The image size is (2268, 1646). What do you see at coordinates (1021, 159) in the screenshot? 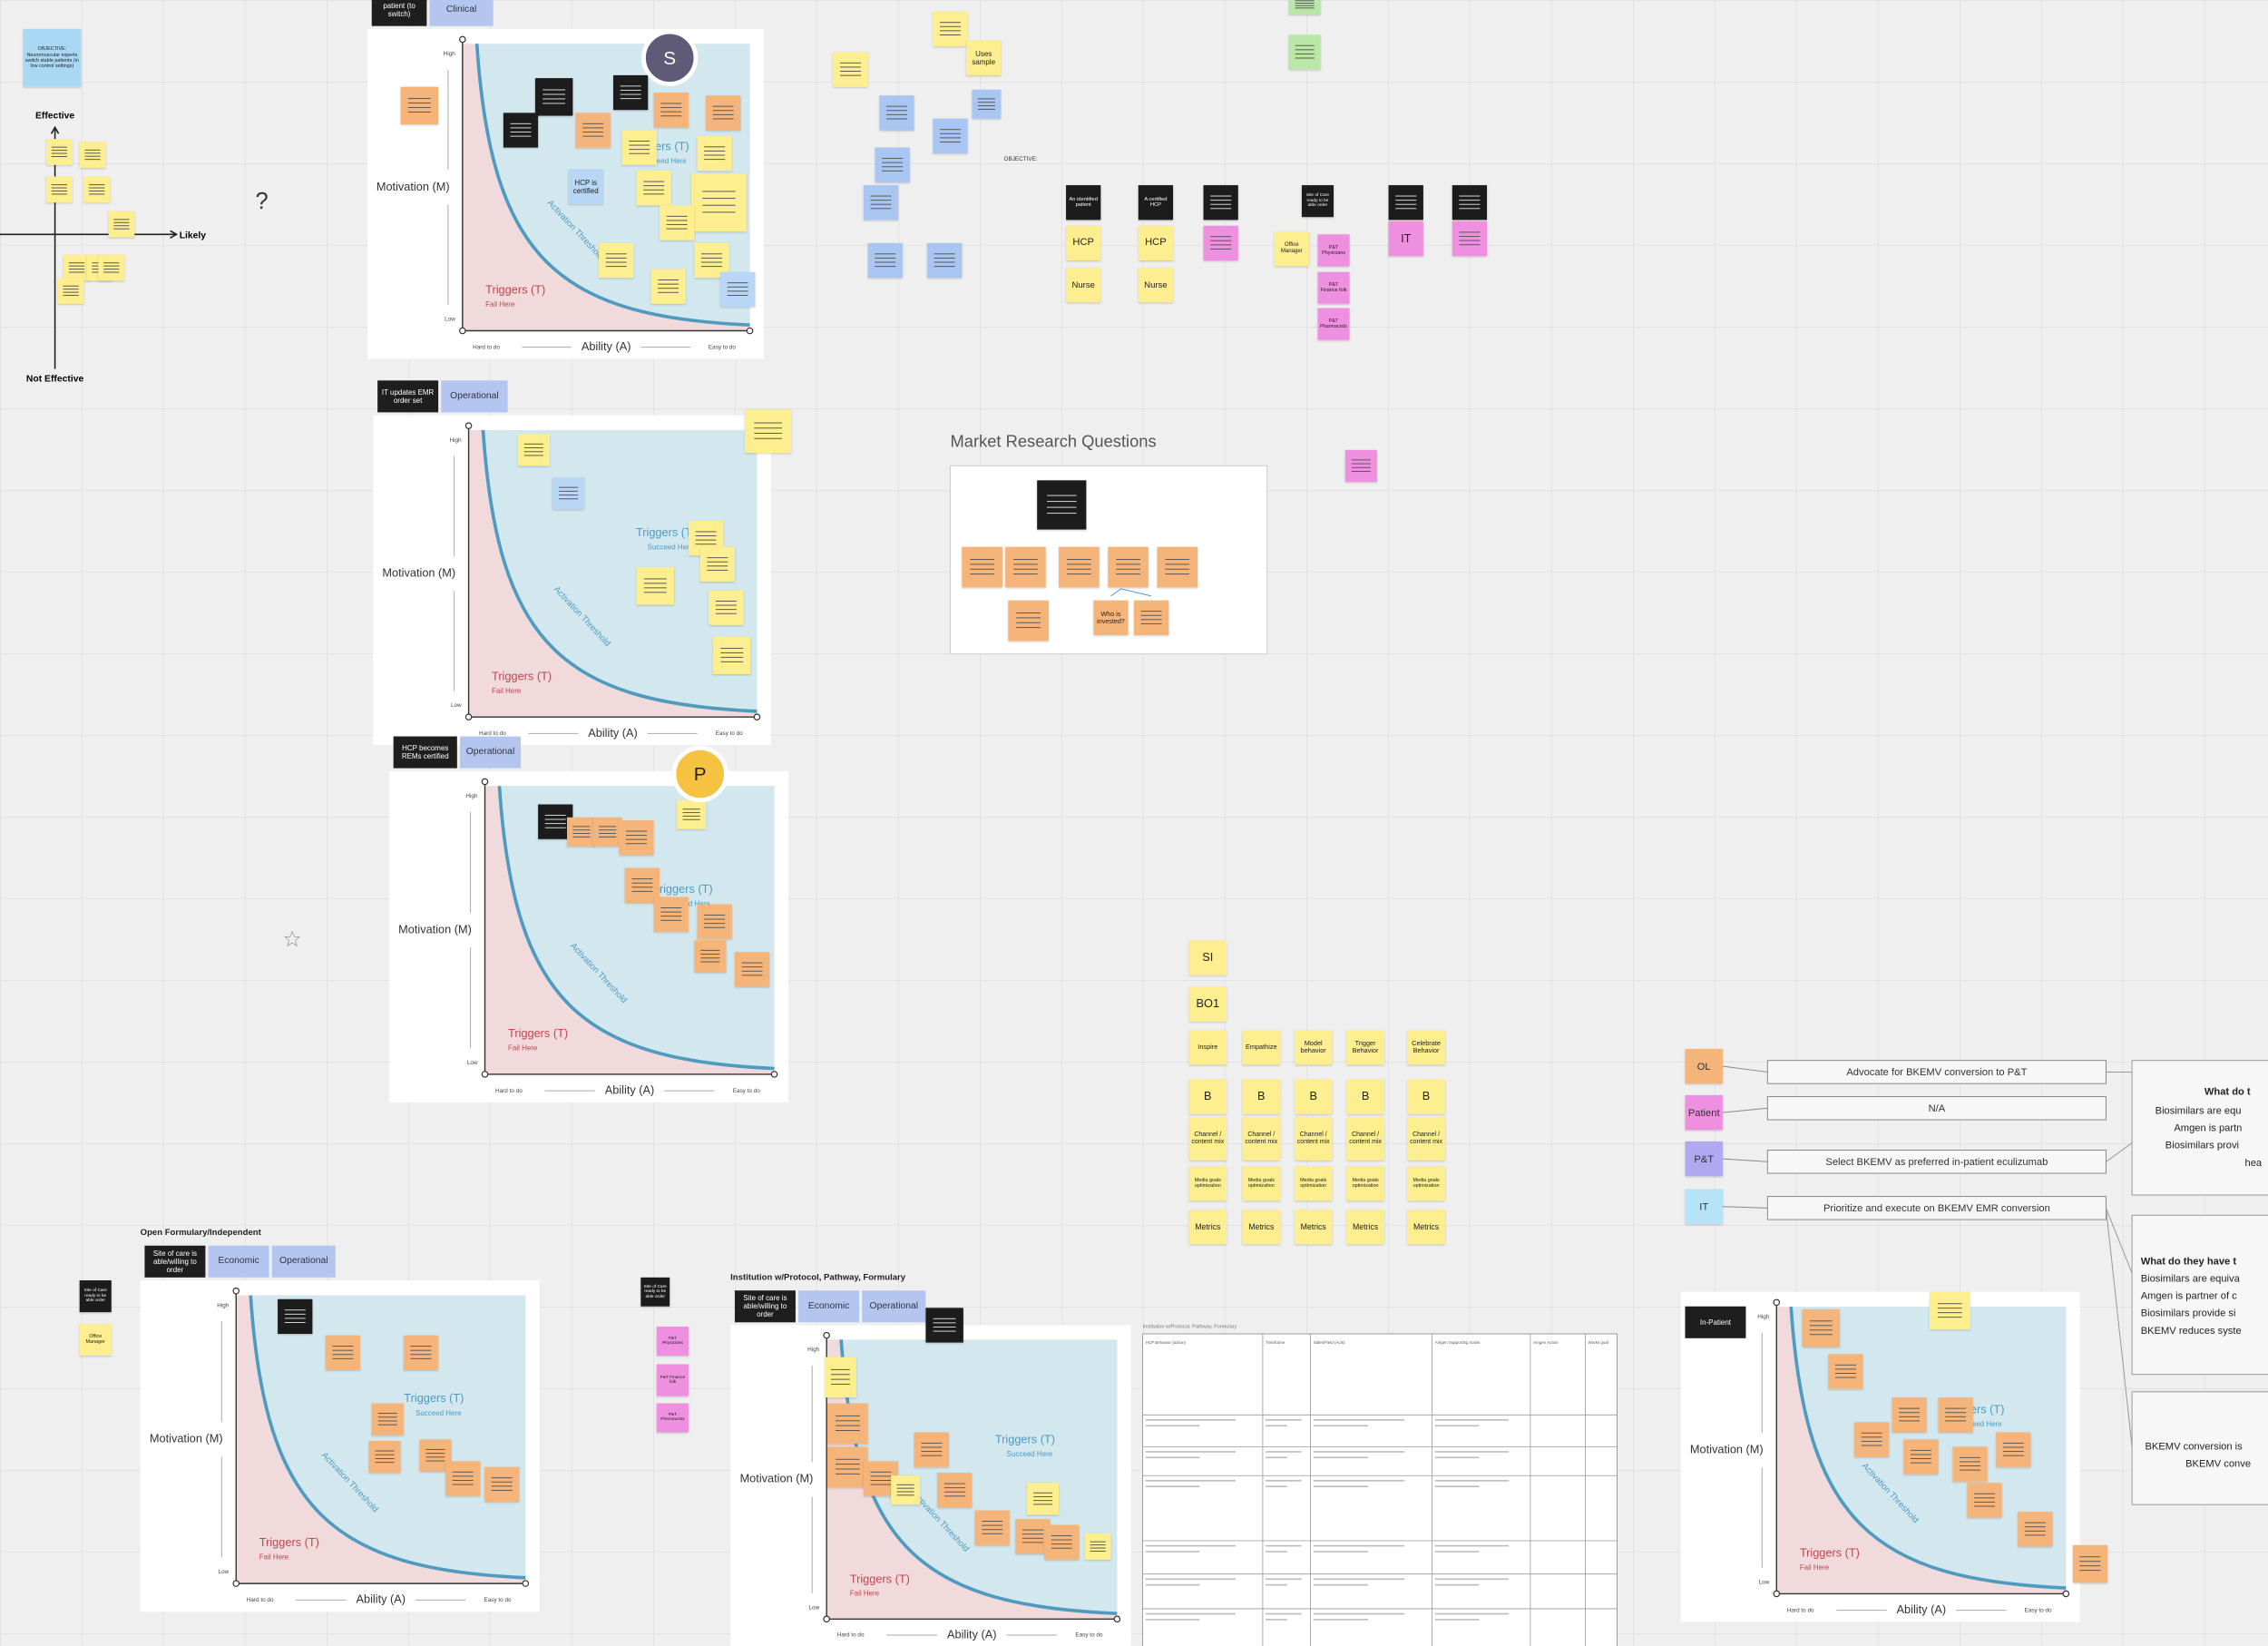
I see `objective-text: OBJECTIVE:` at bounding box center [1021, 159].